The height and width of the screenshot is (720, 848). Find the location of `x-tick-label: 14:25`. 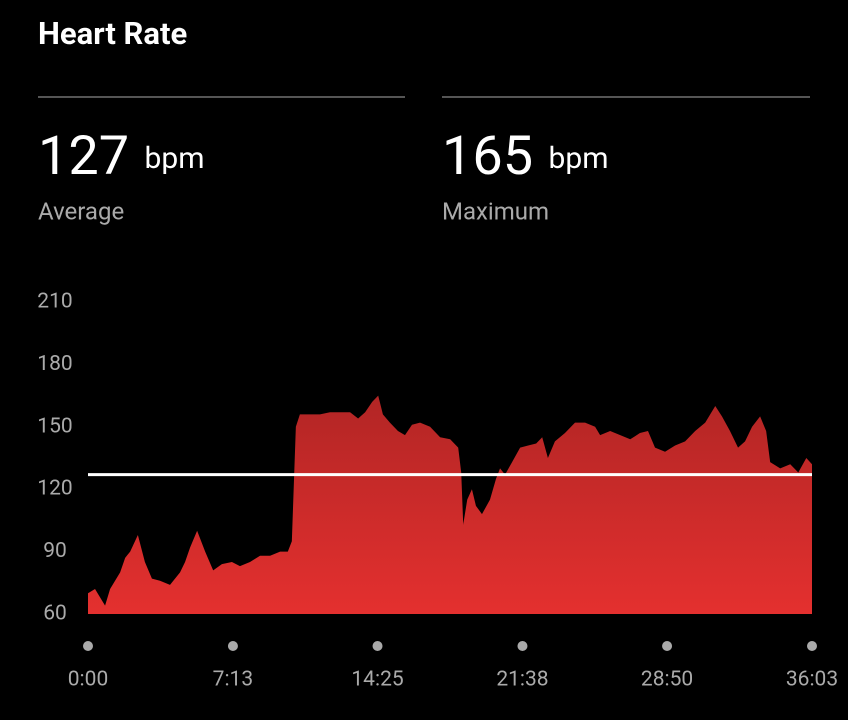

x-tick-label: 14:25 is located at coordinates (377, 680).